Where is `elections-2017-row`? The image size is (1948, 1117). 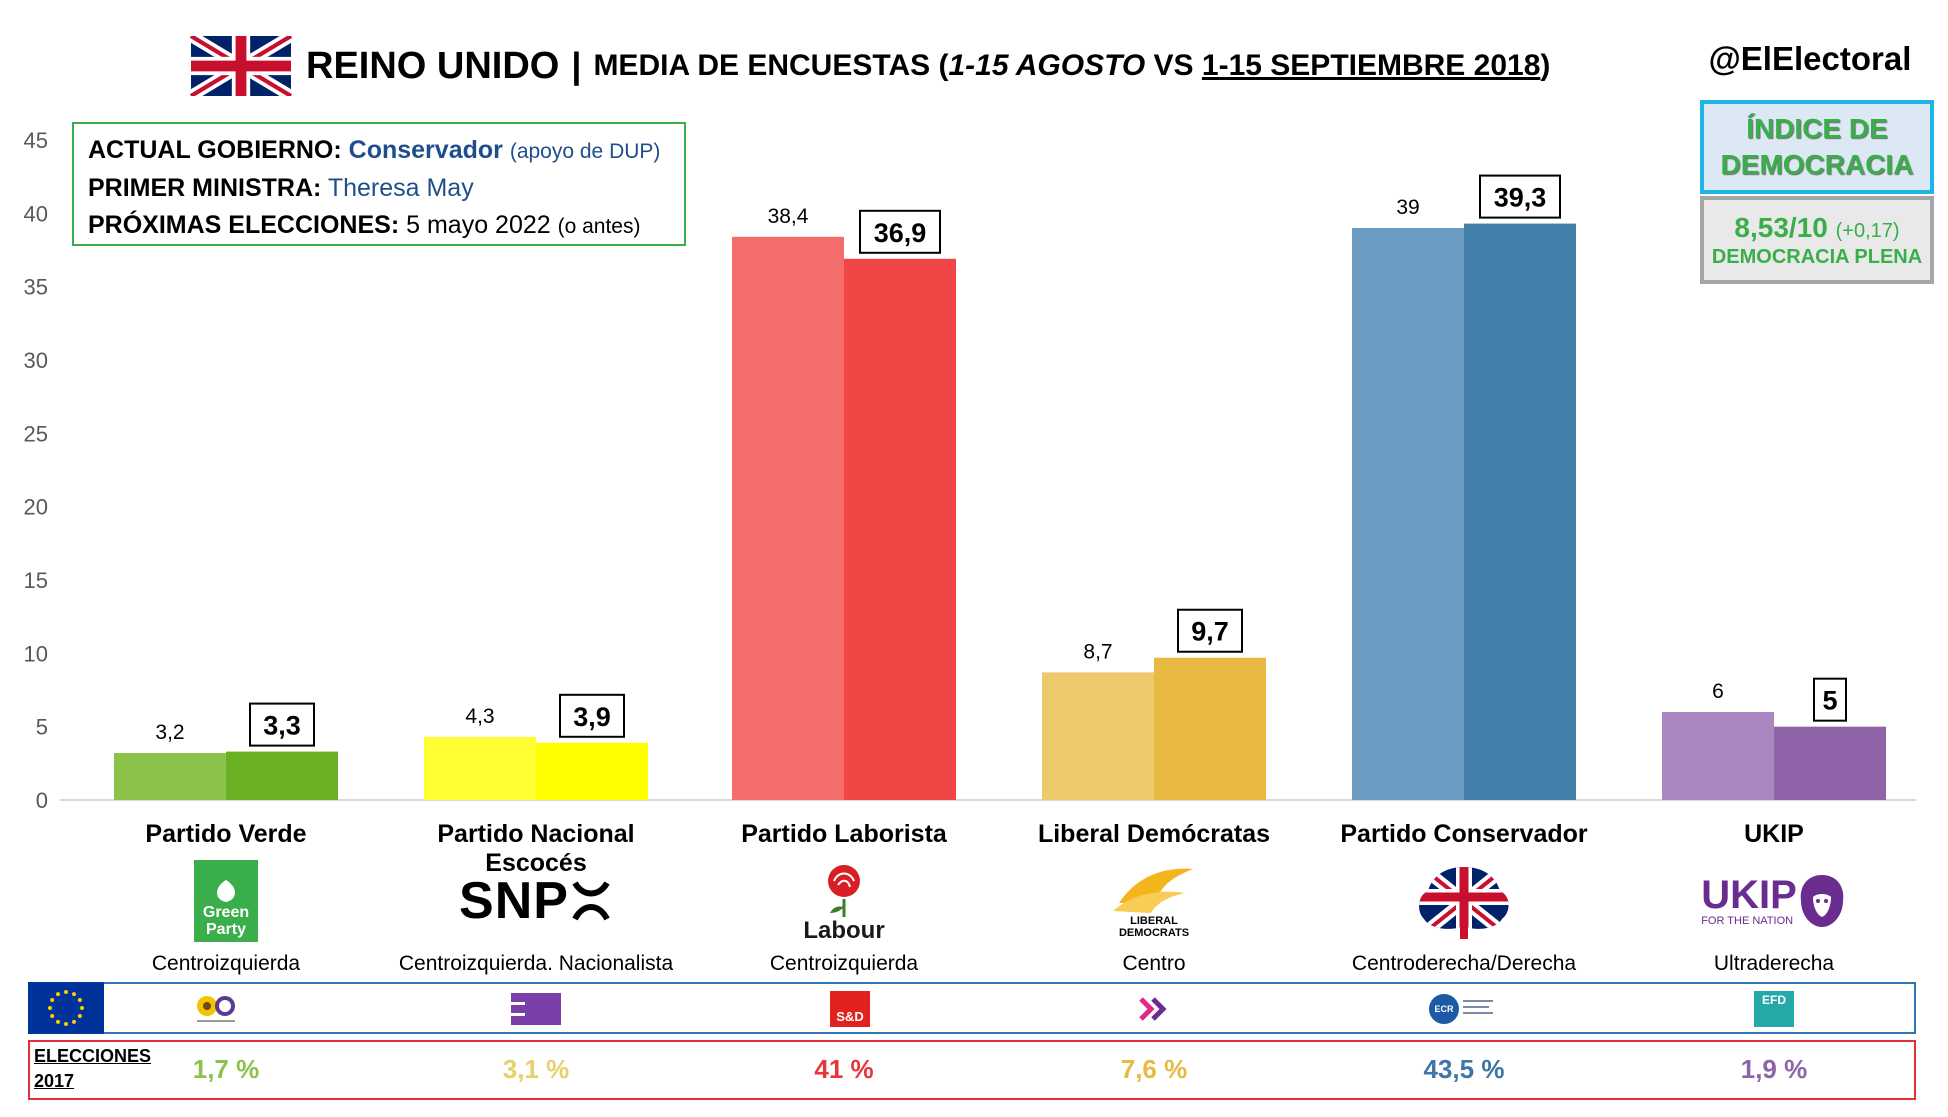 elections-2017-row is located at coordinates (972, 1070).